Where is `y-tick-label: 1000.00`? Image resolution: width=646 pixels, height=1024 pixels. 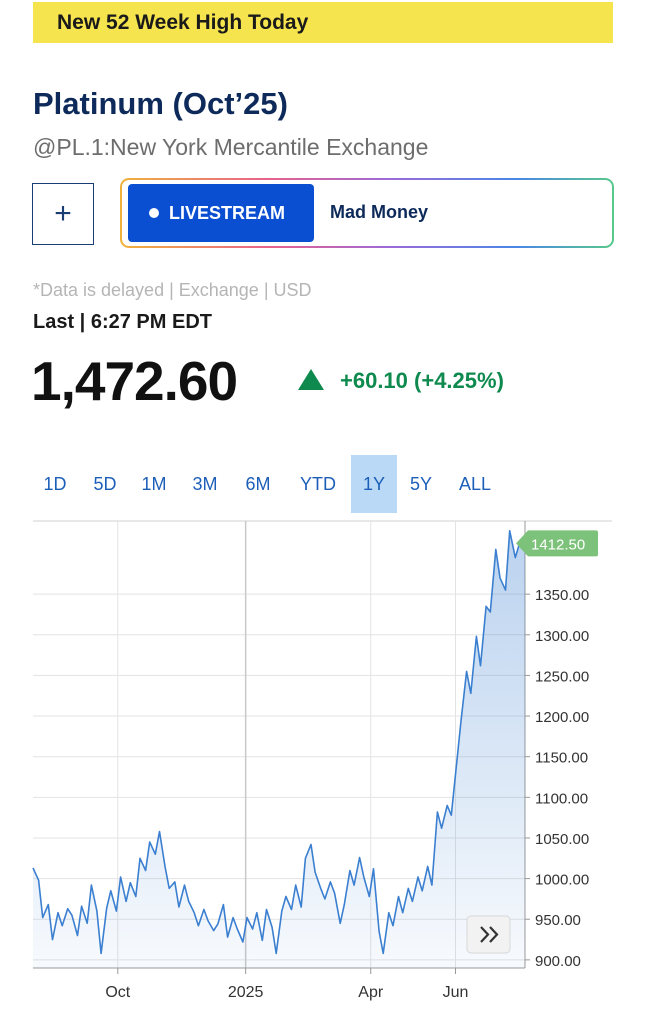 y-tick-label: 1000.00 is located at coordinates (562, 880).